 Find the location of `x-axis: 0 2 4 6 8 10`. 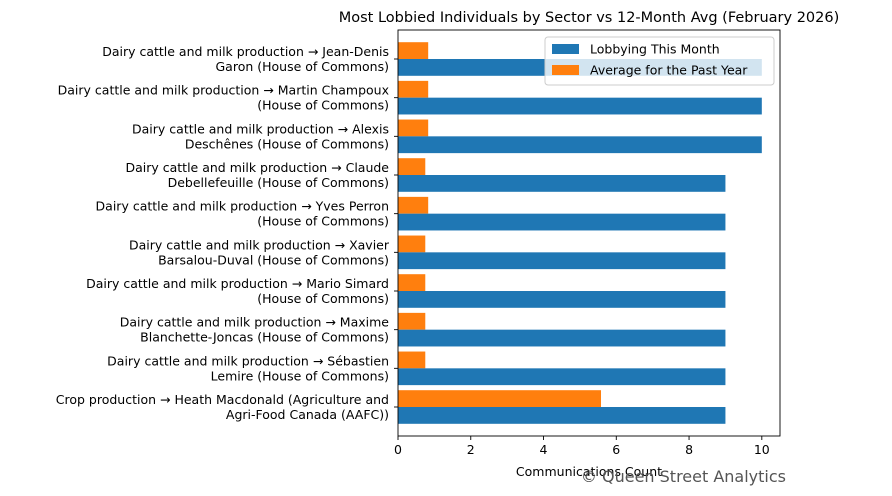

x-axis: 0 2 4 6 8 10 is located at coordinates (582, 446).